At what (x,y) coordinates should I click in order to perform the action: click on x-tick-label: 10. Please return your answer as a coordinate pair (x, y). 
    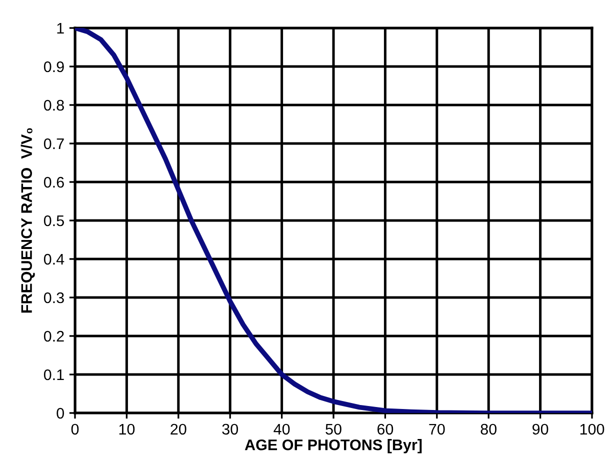
    Looking at the image, I should click on (127, 429).